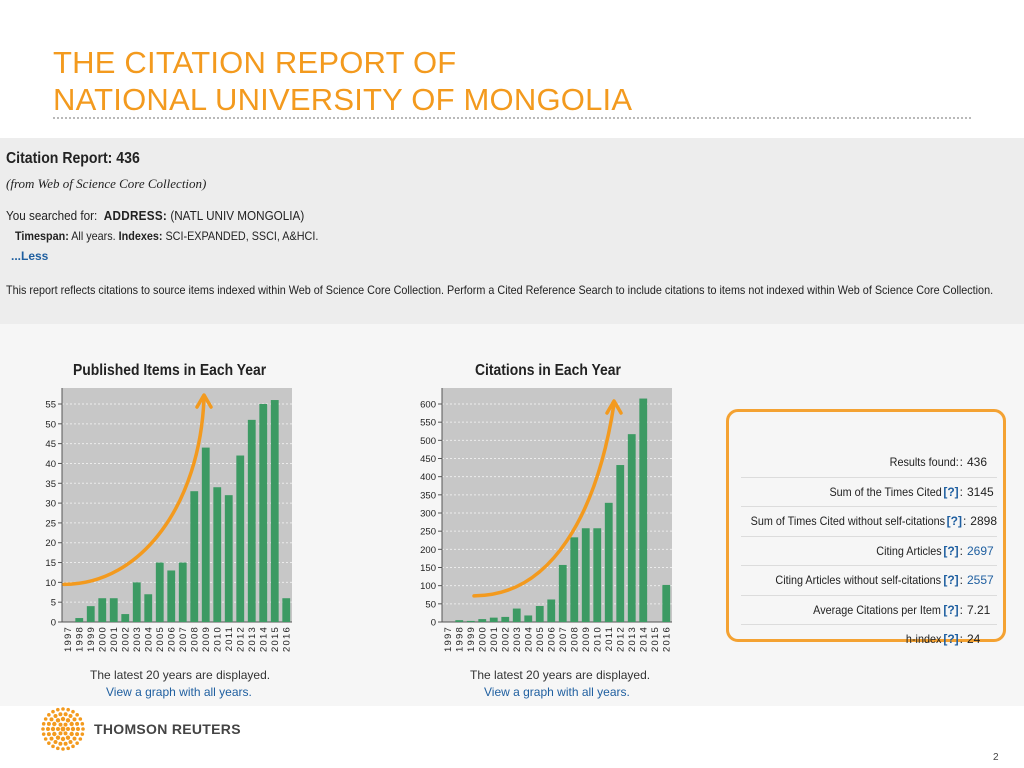 This screenshot has width=1024, height=768. What do you see at coordinates (50, 563) in the screenshot?
I see `y-tick-label: 15` at bounding box center [50, 563].